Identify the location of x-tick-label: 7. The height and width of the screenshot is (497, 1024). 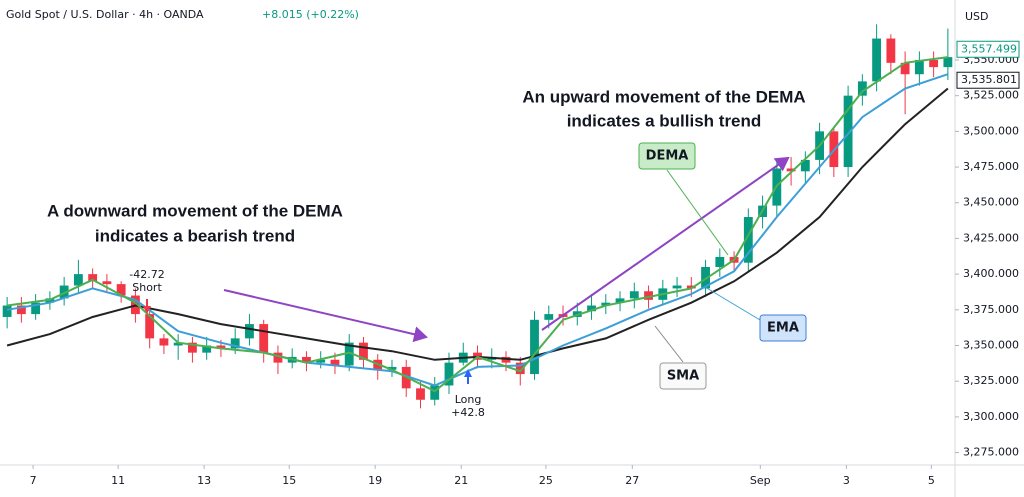
(33, 480).